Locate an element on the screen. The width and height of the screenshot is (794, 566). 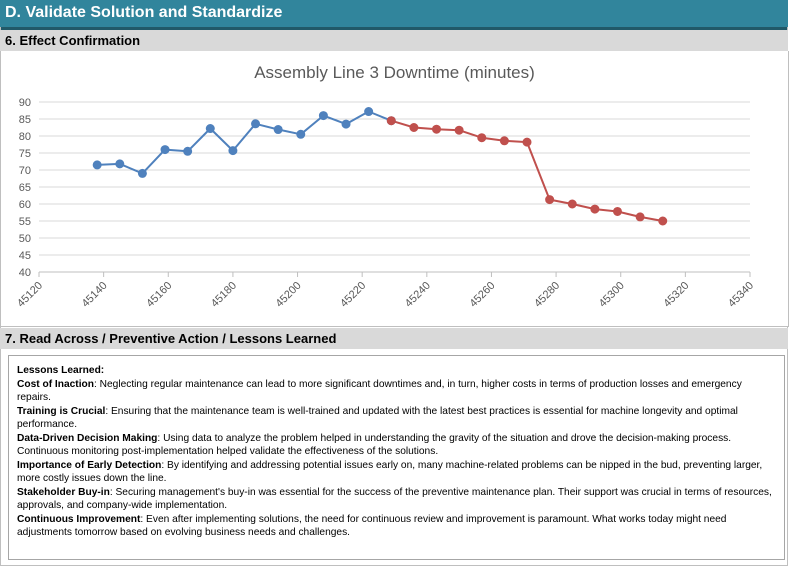
x-tick-label: 45180 is located at coordinates (224, 295).